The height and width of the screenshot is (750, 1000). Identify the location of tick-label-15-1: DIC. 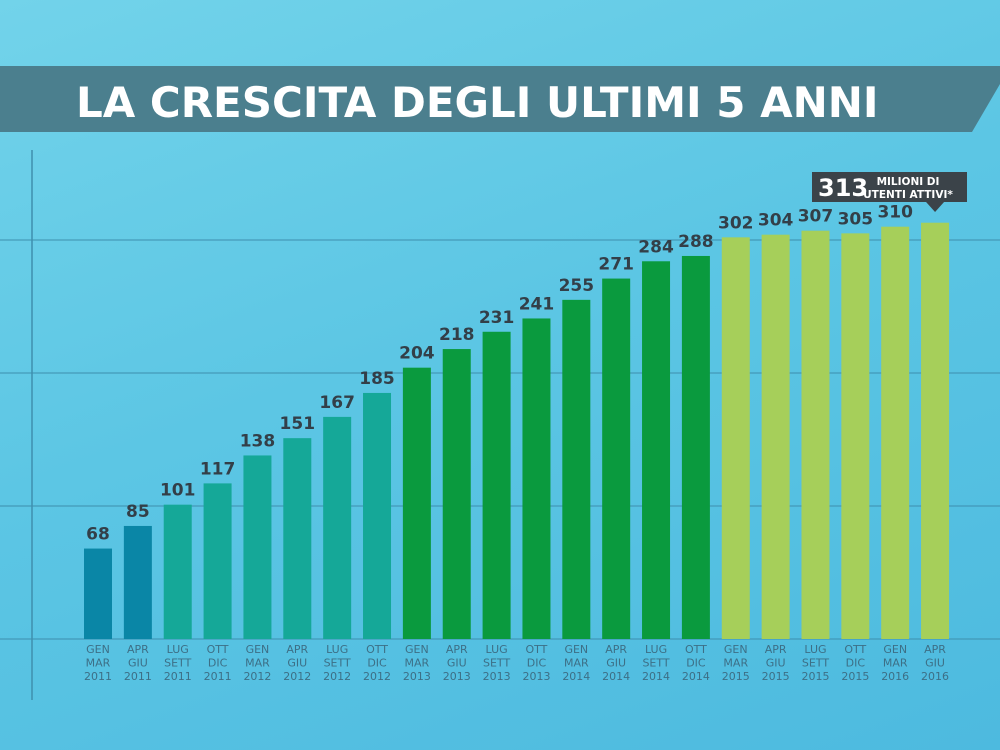
(696, 663).